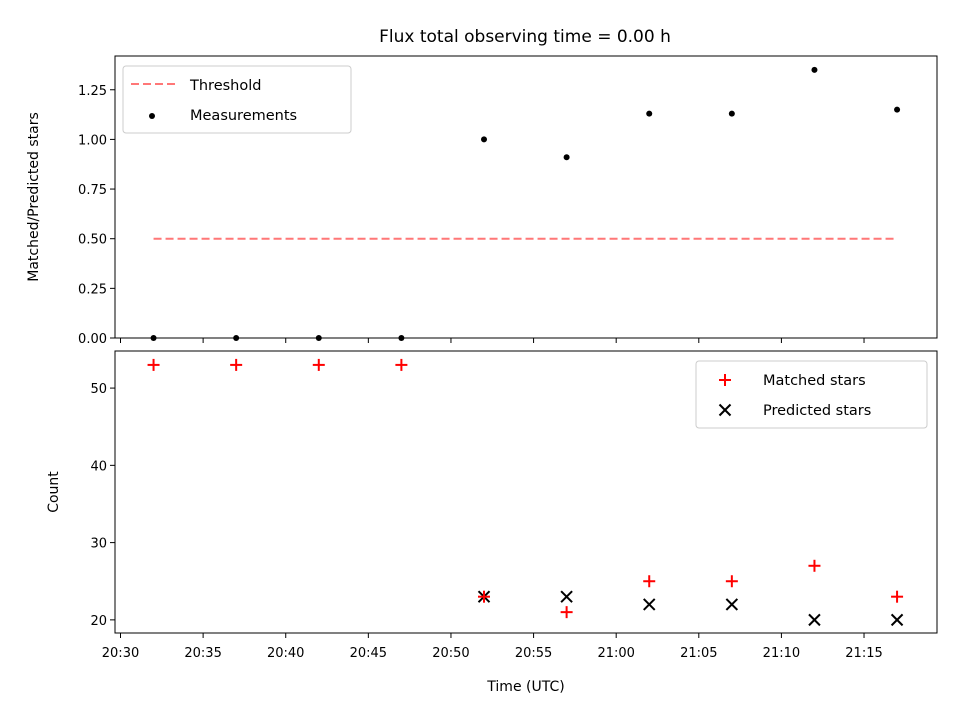 The width and height of the screenshot is (960, 724). I want to click on legend-measurement-label: Measurements, so click(243, 116).